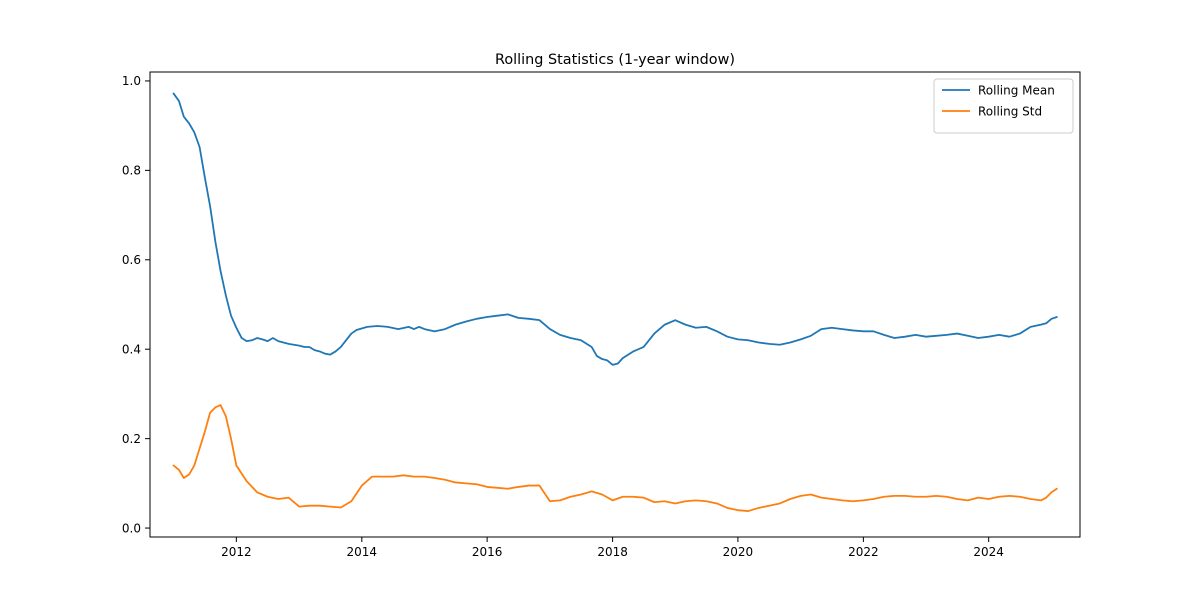  I want to click on x-axis: 2012 2014 2016 2018 2020 2022 2024, so click(612, 548).